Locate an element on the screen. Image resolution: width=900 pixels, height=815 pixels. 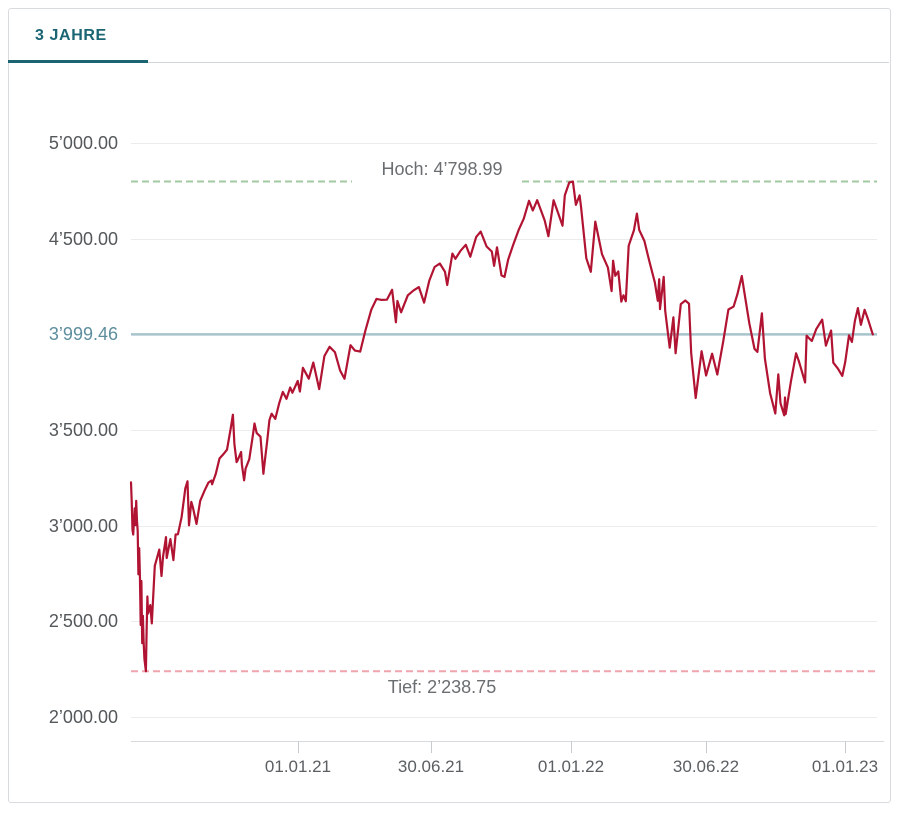
y-axis-label: 5’000.00 is located at coordinates (83, 143).